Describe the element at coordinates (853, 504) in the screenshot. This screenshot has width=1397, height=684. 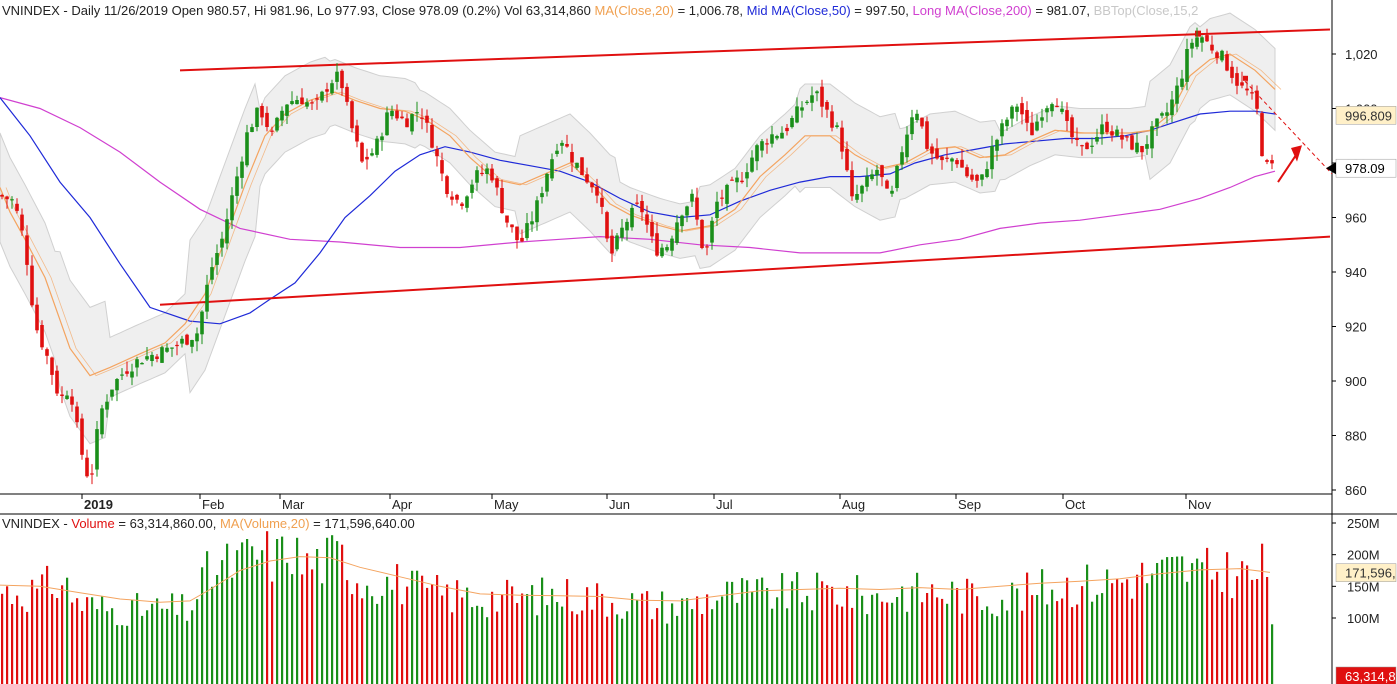
I see `month-tick-label: Aug` at that location.